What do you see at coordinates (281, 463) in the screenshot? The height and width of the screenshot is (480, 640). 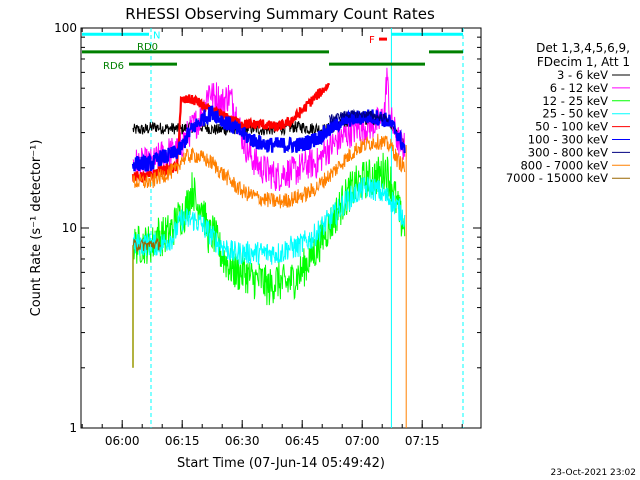 I see `x-axis-label: Start Time (07-Jun-14 05:49:42)` at bounding box center [281, 463].